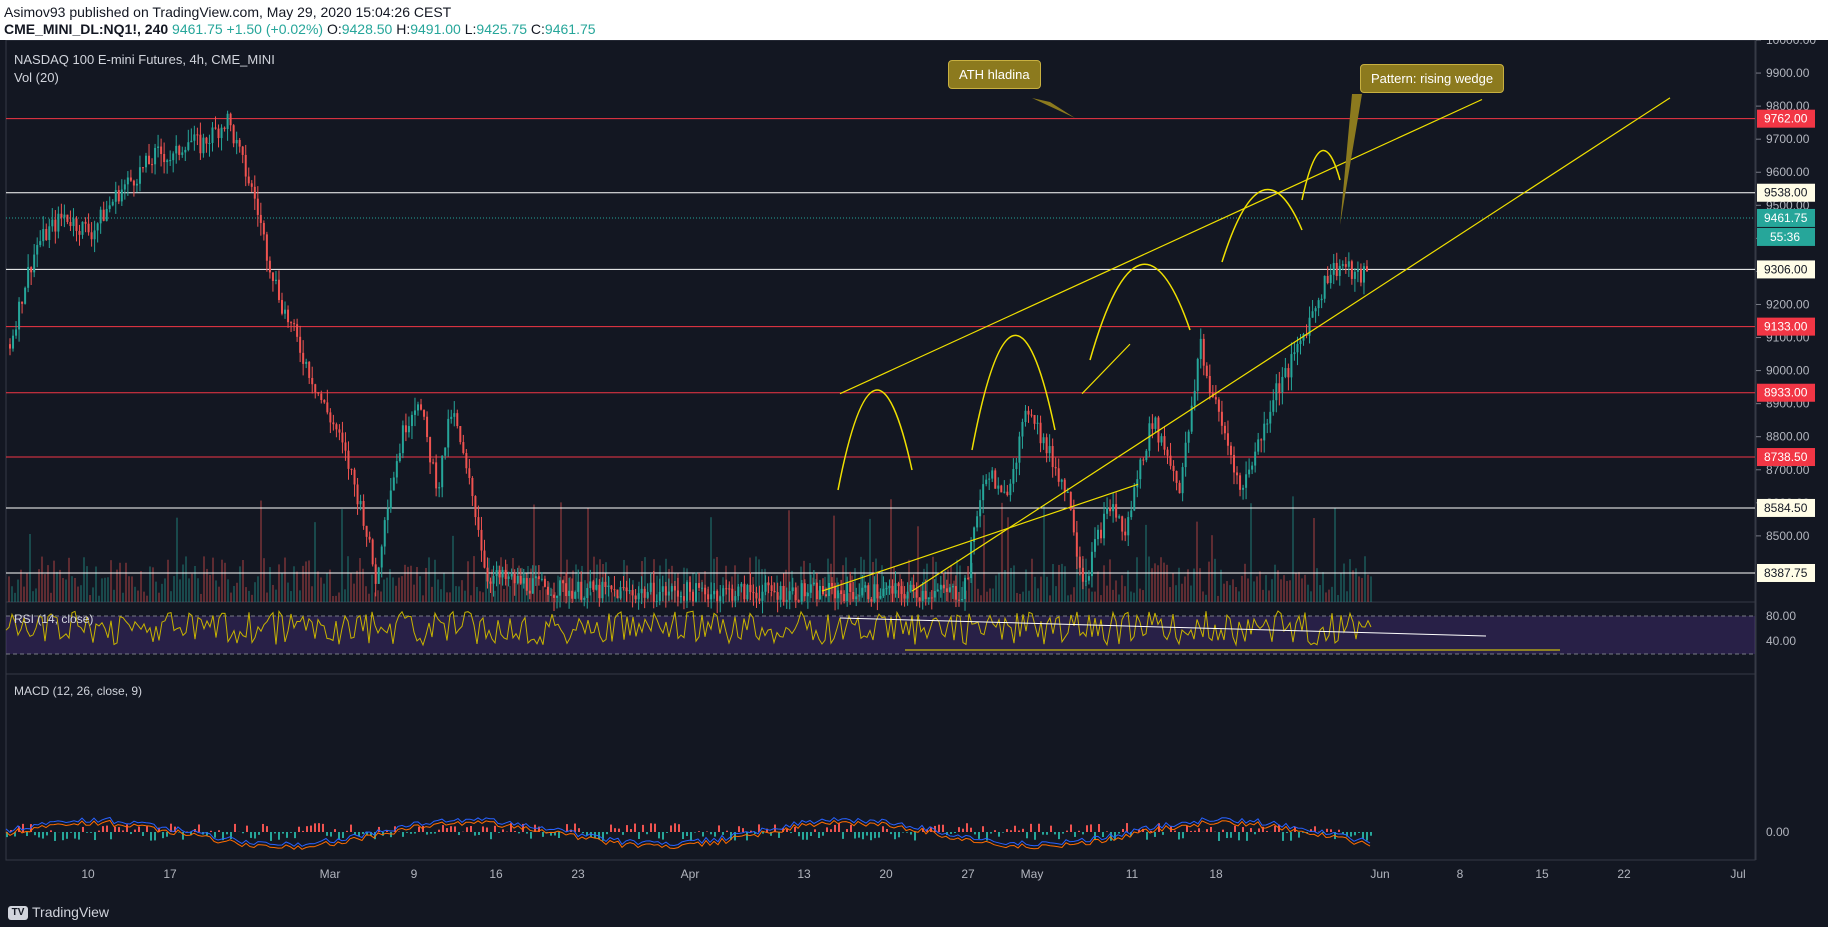  Describe the element at coordinates (1132, 874) in the screenshot. I see `time-tick-label: 11` at that location.